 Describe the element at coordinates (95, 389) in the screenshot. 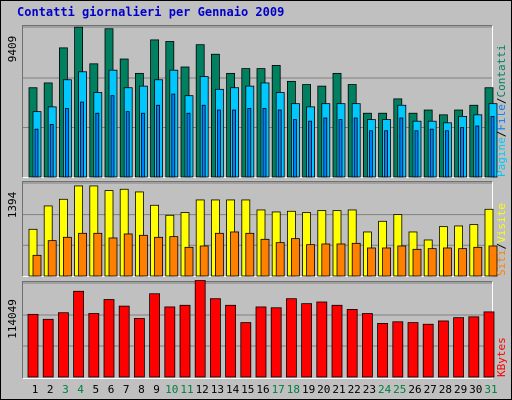

I see `x-tick-label-5: 5` at that location.